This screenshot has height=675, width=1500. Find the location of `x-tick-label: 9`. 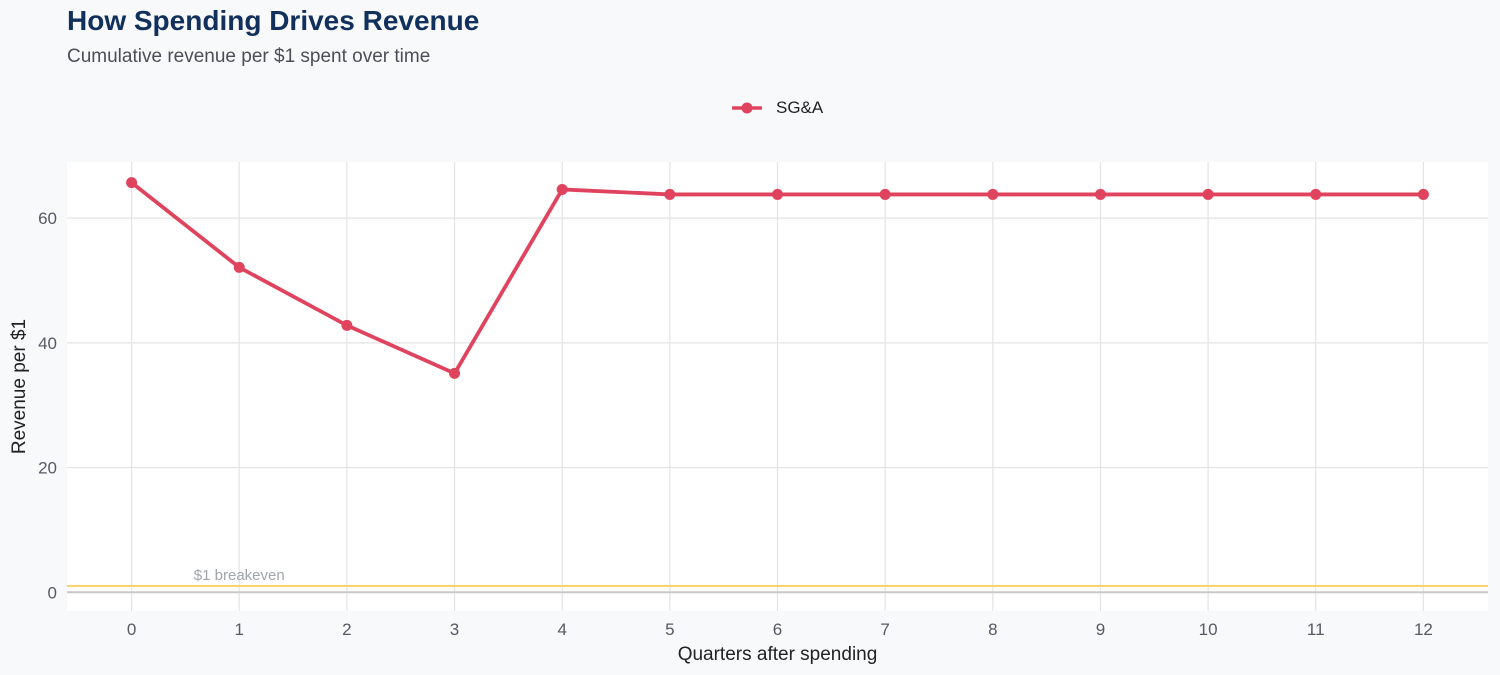

x-tick-label: 9 is located at coordinates (1100, 629).